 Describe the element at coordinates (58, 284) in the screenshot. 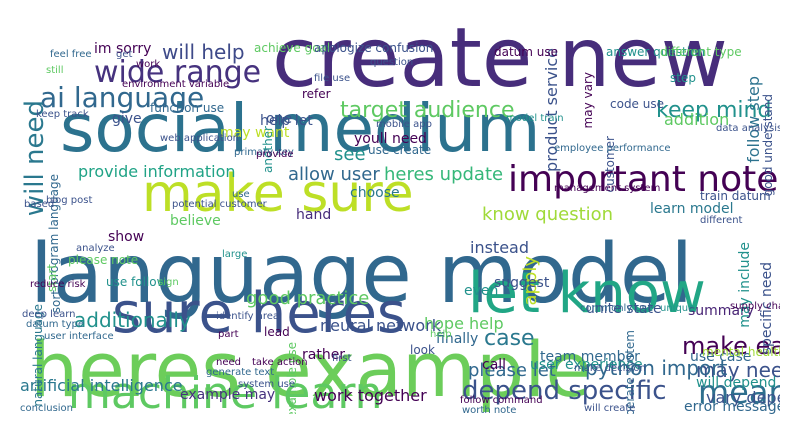

I see `word-reduce-risk: reduce risk` at that location.